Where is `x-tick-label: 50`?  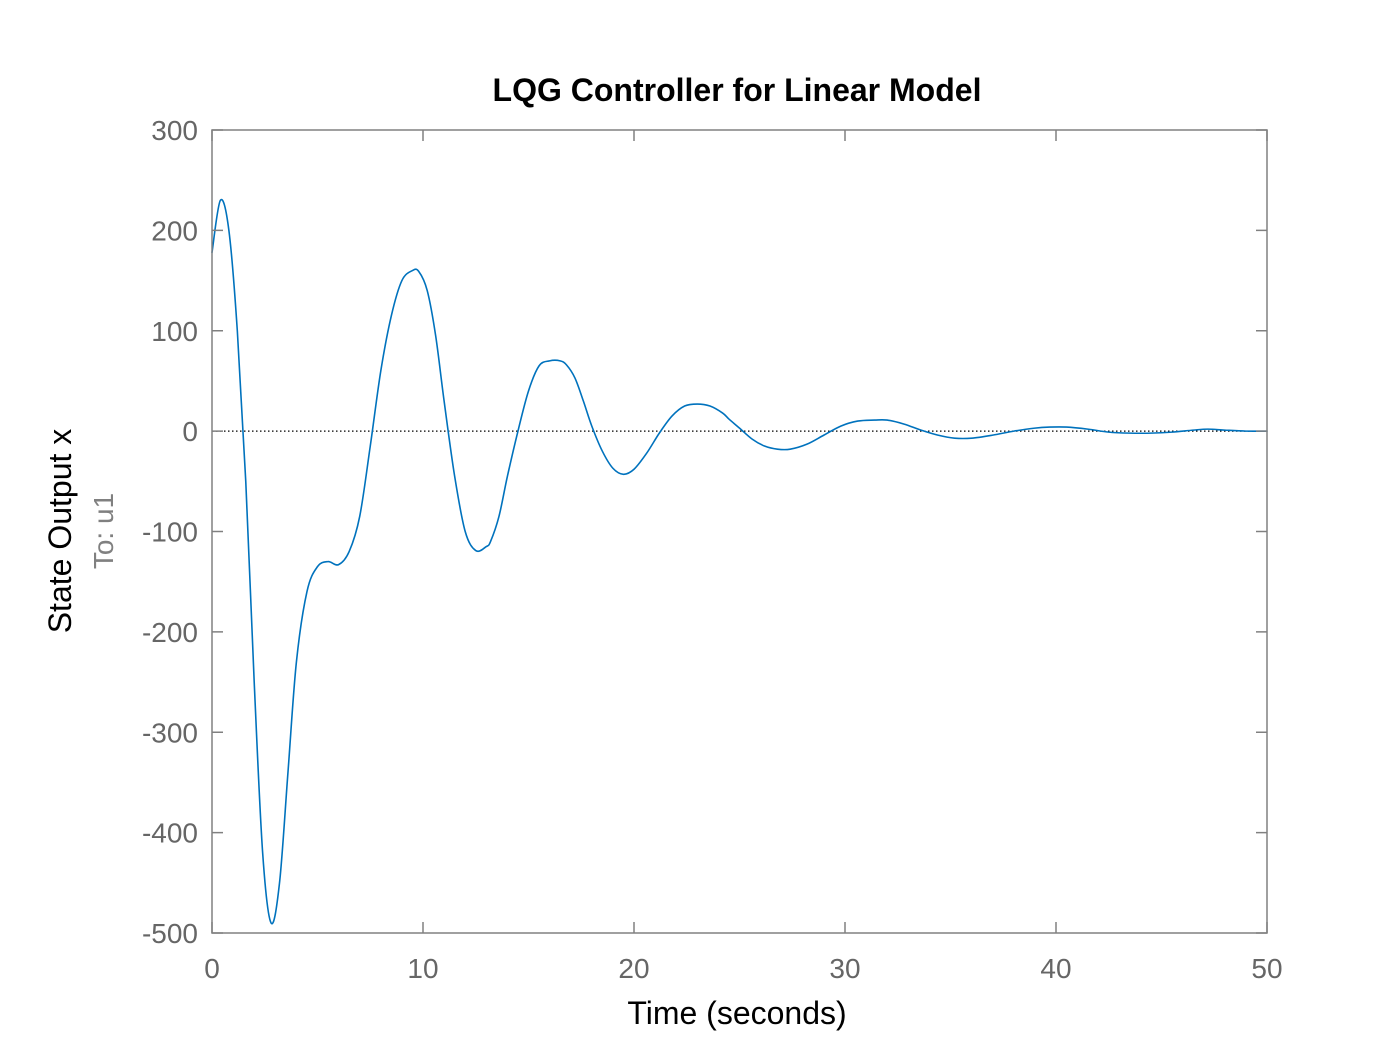 x-tick-label: 50 is located at coordinates (1266, 968).